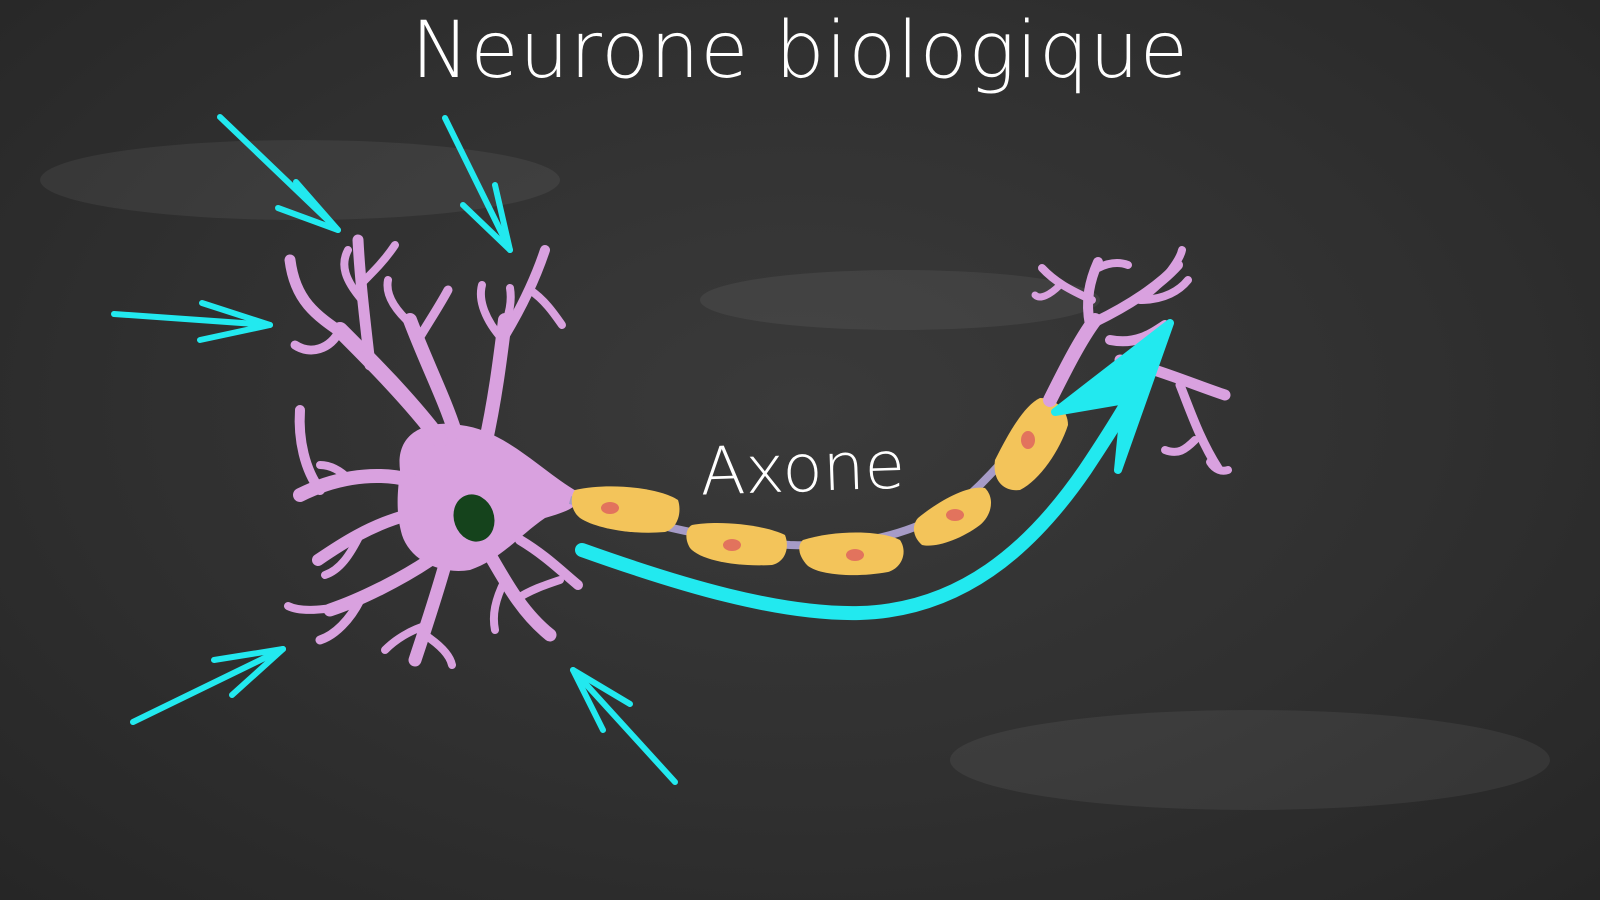 This screenshot has width=1600, height=900. I want to click on neuron-cell, so click(433, 451).